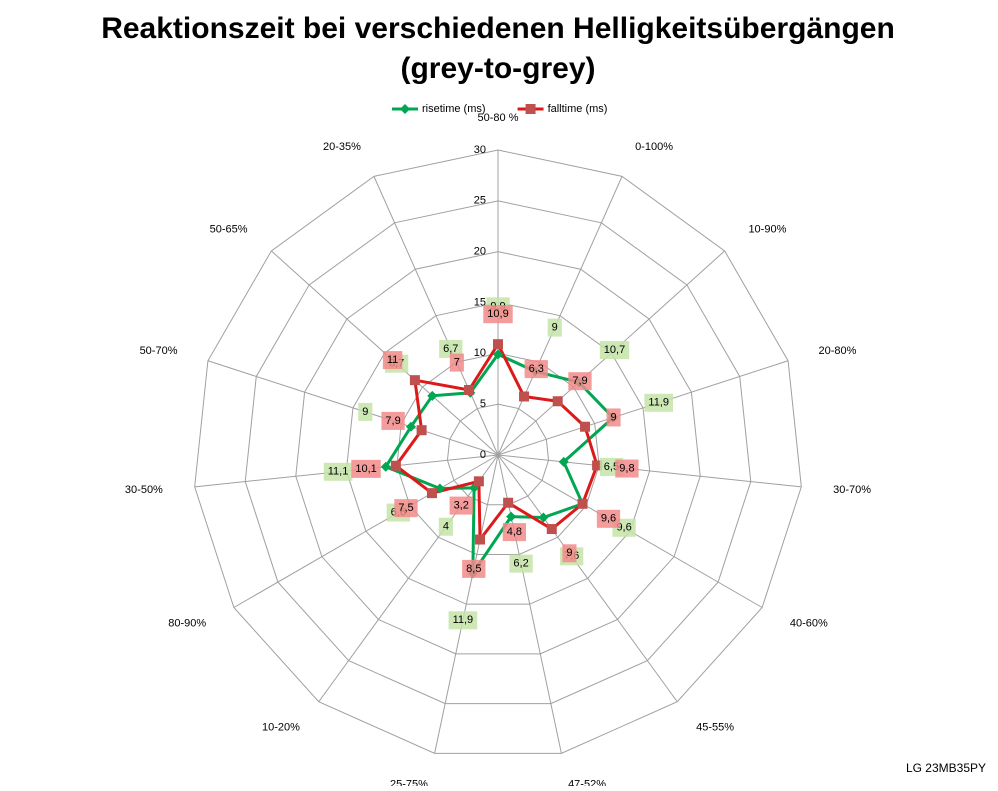 The width and height of the screenshot is (998, 791). I want to click on data-label-group: 4, so click(445, 526).